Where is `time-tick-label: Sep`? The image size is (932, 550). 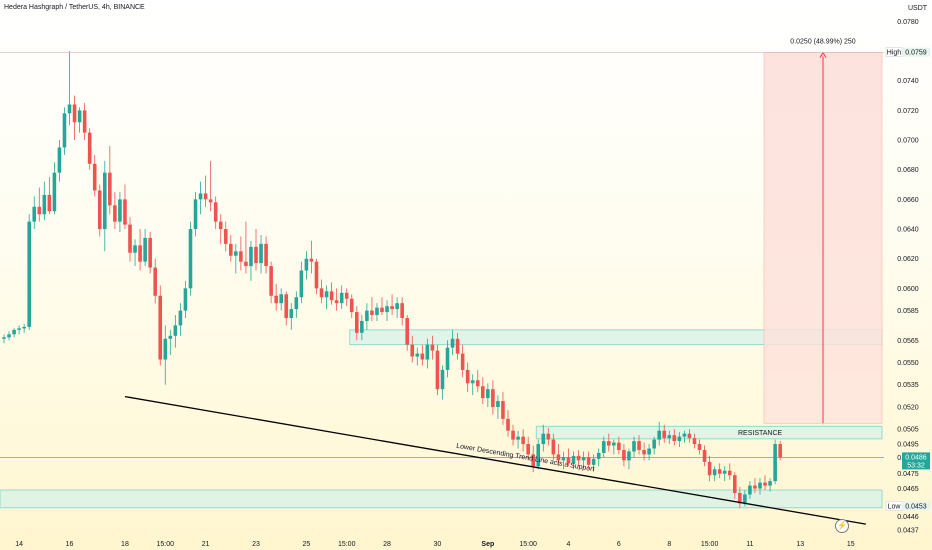
time-tick-label: Sep is located at coordinates (487, 544).